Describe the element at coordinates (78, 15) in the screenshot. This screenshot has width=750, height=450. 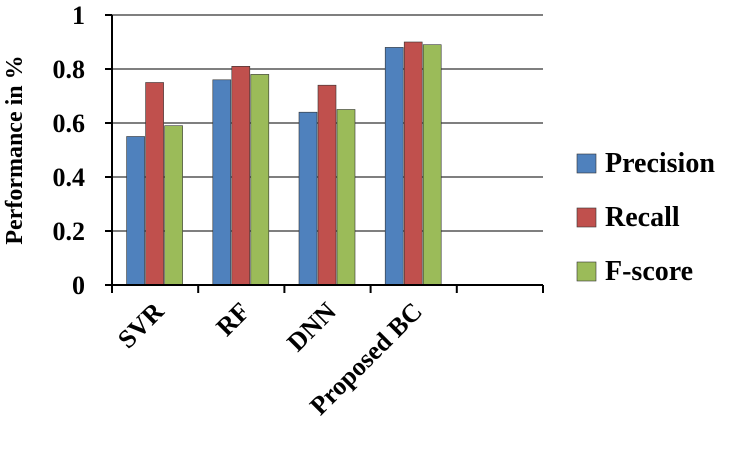
I see `y-tick-label: 1` at that location.